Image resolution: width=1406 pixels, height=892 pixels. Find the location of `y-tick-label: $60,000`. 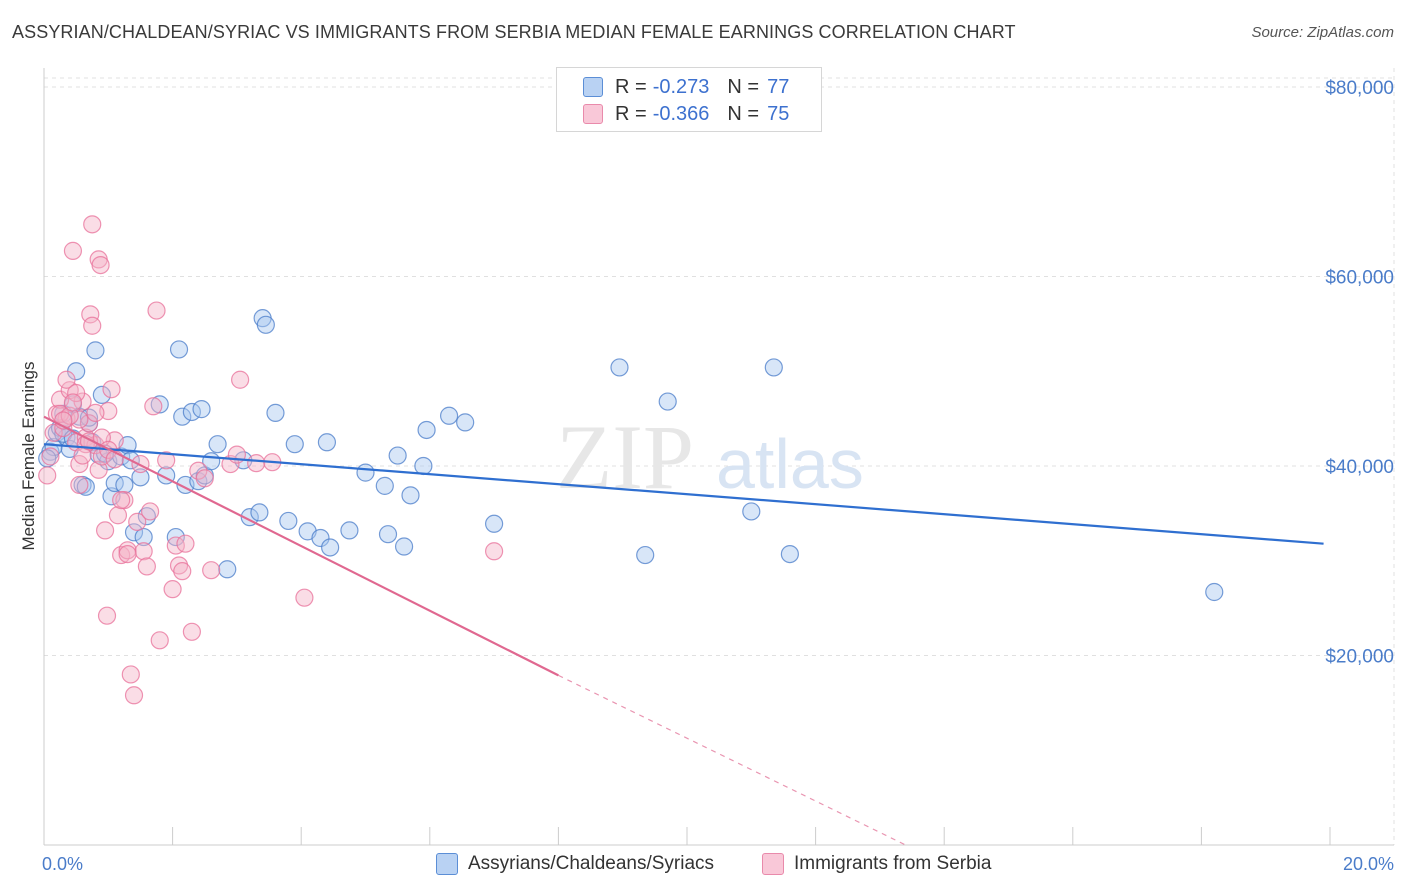

y-tick-label: $60,000 is located at coordinates (1359, 277).